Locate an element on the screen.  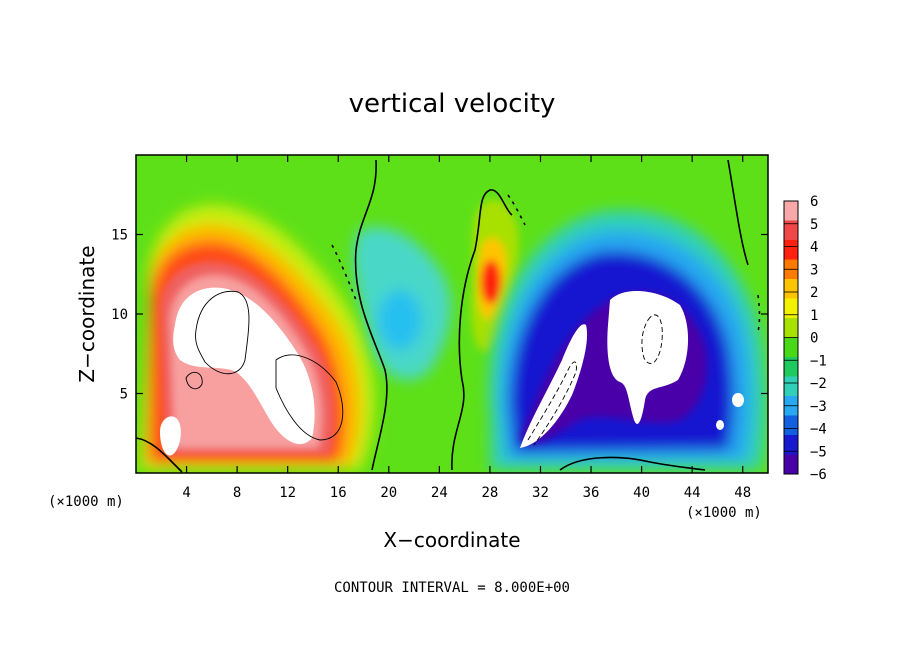
y-tick-label: 10 is located at coordinates (119, 315).